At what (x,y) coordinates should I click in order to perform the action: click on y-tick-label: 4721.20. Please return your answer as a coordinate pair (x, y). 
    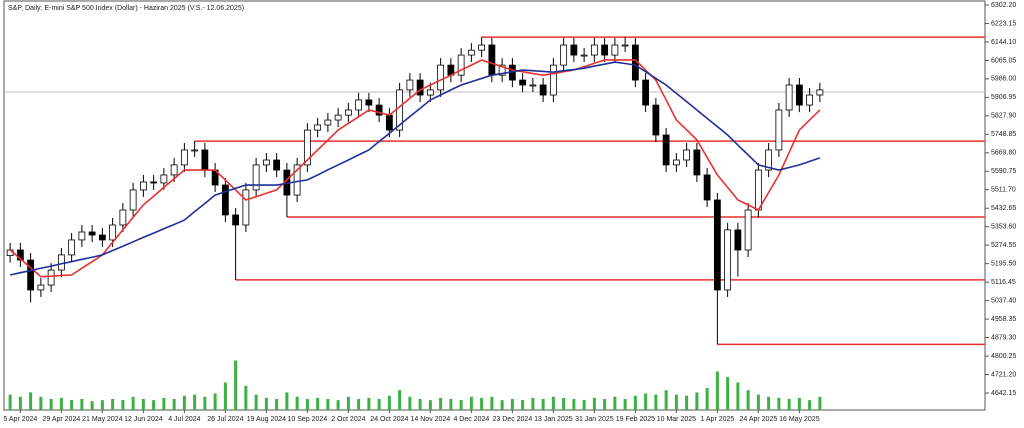
    Looking at the image, I should click on (1003, 374).